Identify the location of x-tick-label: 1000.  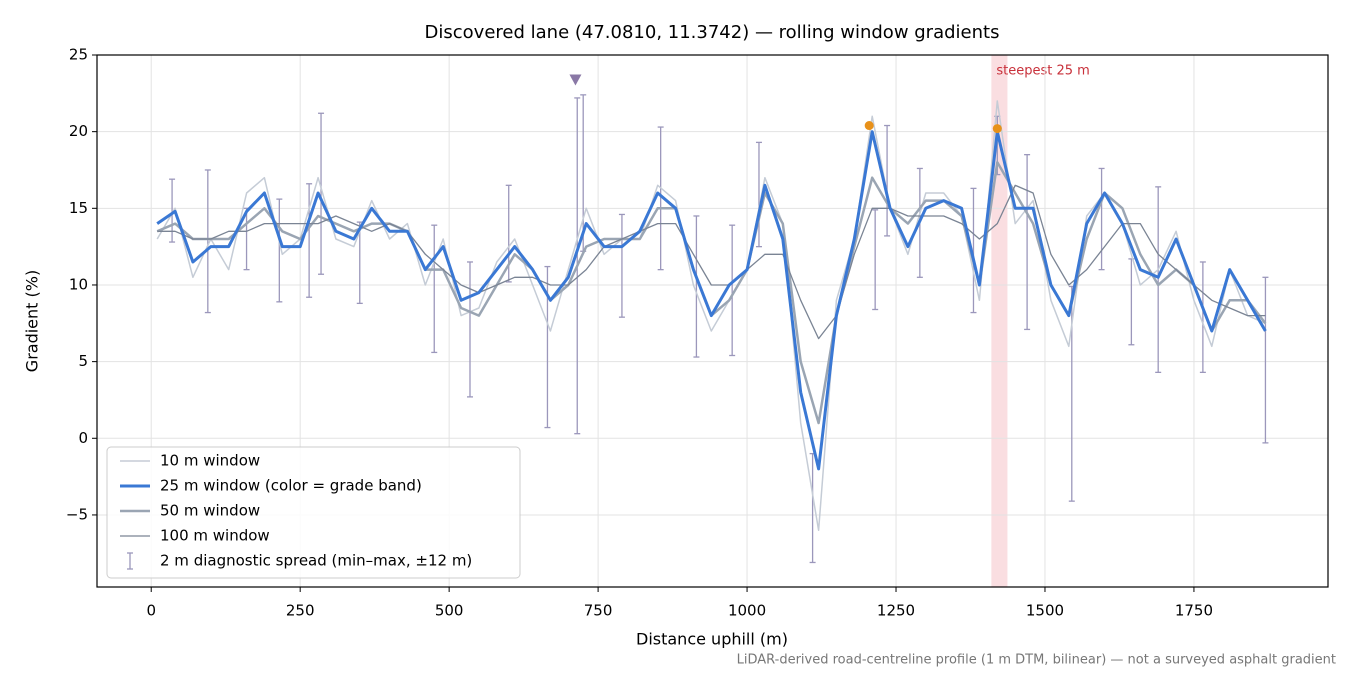
(747, 611).